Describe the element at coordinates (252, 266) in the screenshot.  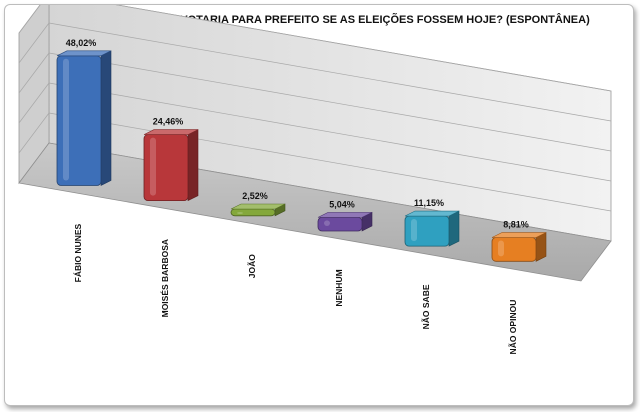
I see `category-label: JOÃO` at that location.